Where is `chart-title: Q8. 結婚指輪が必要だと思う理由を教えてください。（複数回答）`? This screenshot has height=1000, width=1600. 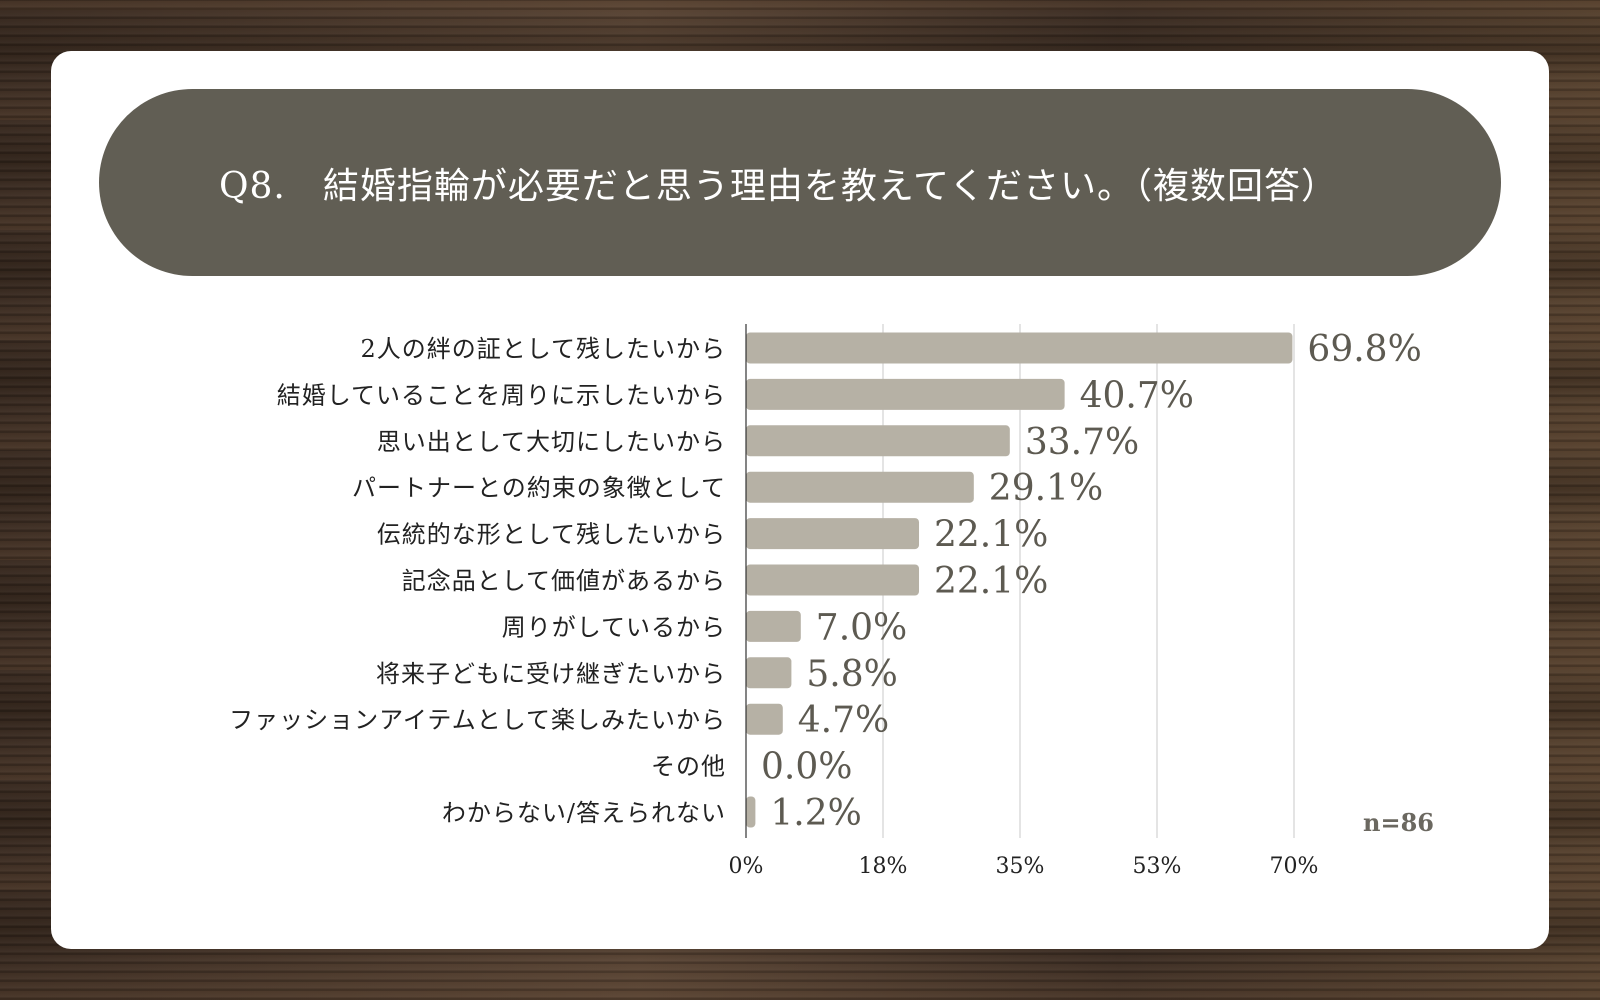 chart-title: Q8. 結婚指輪が必要だと思う理由を教えてください。（複数回答） is located at coordinates (778, 186).